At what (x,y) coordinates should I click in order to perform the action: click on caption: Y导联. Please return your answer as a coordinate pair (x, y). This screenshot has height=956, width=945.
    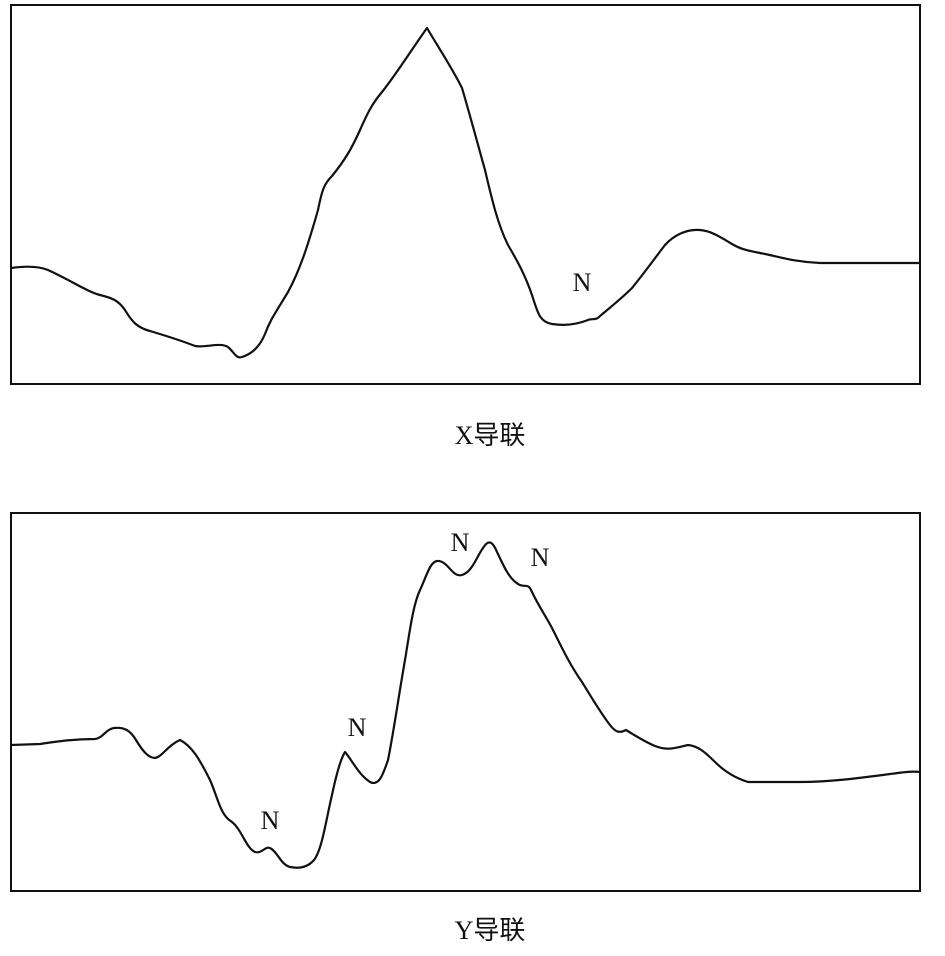
    Looking at the image, I should click on (490, 930).